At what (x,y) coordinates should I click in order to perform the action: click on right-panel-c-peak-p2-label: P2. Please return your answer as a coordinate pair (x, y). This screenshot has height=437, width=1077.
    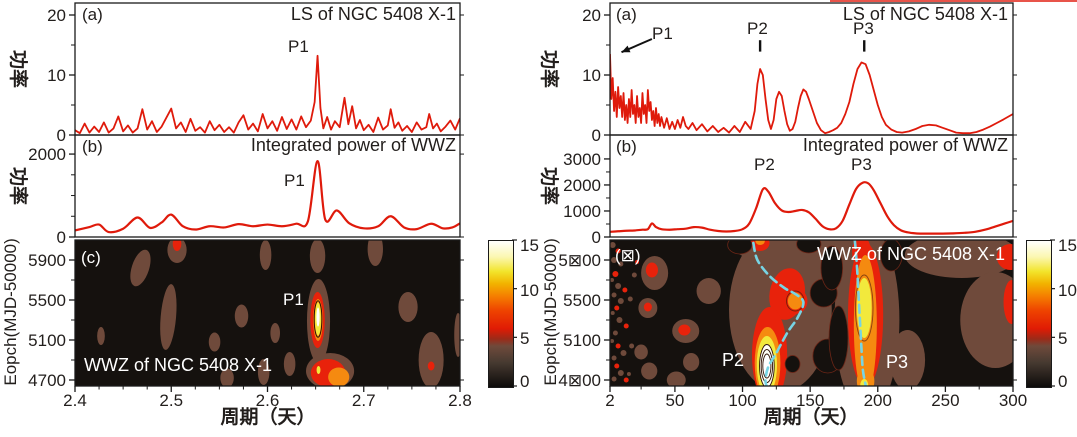
    Looking at the image, I should click on (733, 360).